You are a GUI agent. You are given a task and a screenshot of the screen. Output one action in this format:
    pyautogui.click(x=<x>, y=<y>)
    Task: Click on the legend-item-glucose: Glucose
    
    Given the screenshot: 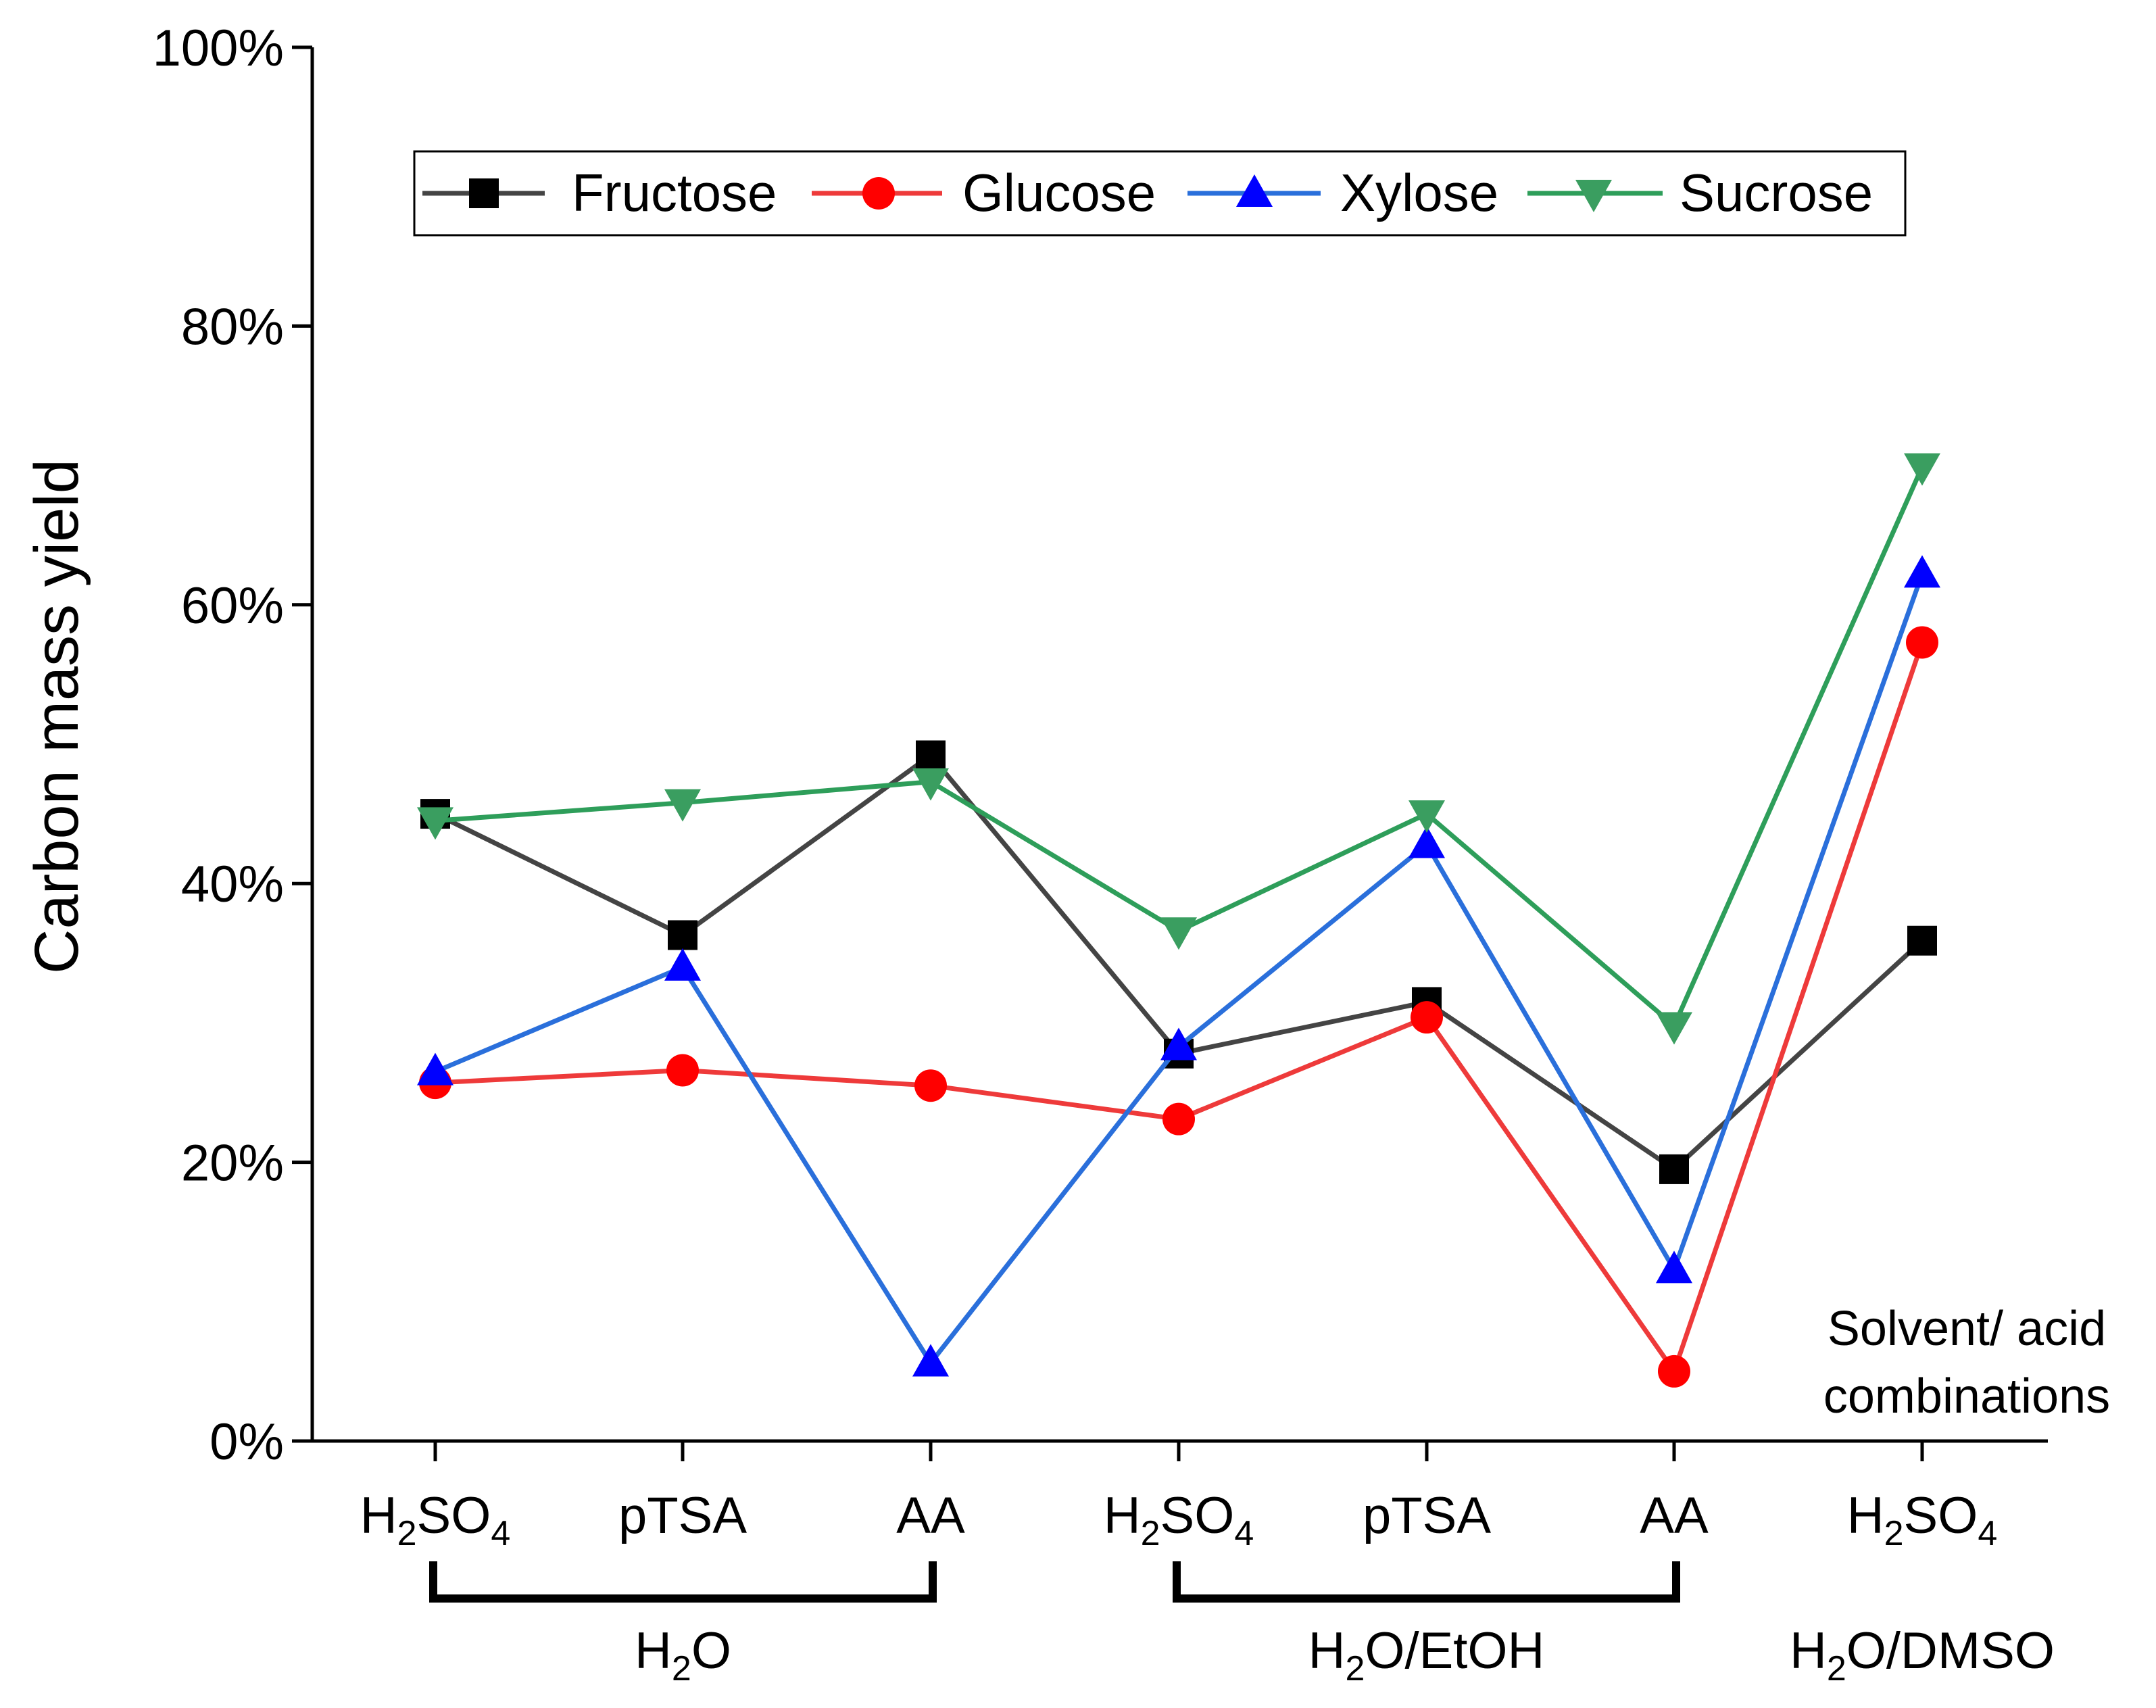 What is the action you would take?
    pyautogui.click(x=984, y=193)
    